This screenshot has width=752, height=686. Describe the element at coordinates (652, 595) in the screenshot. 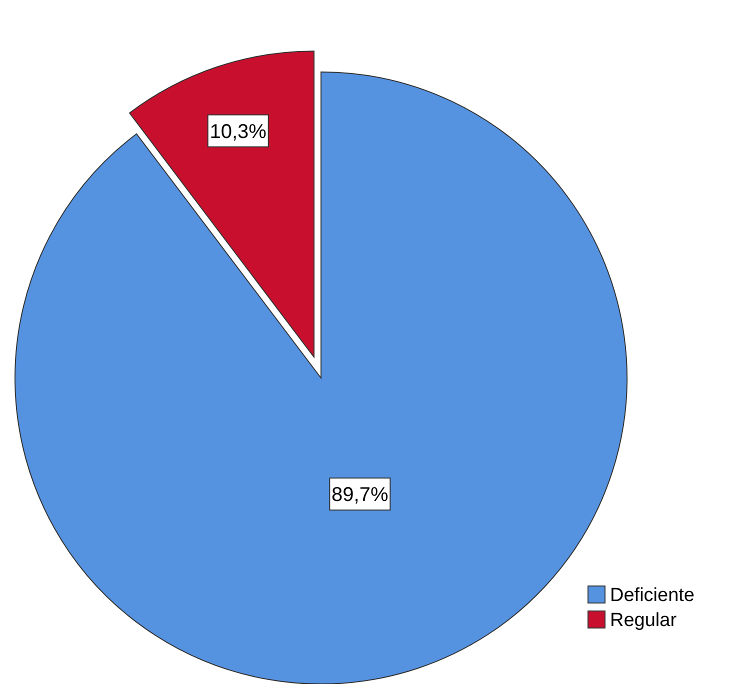

I see `legend-label: Deficiente` at that location.